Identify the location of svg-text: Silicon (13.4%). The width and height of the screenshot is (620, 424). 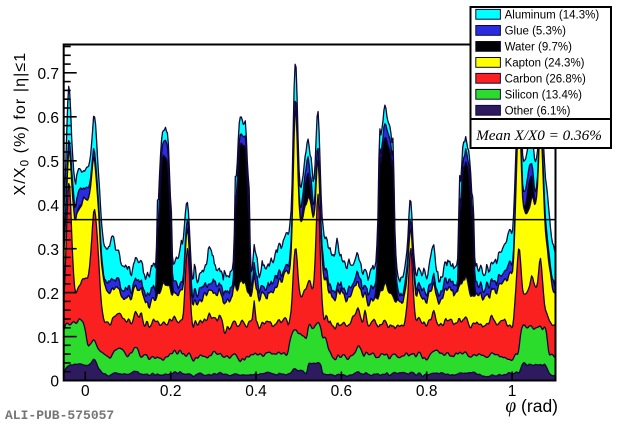
(544, 95).